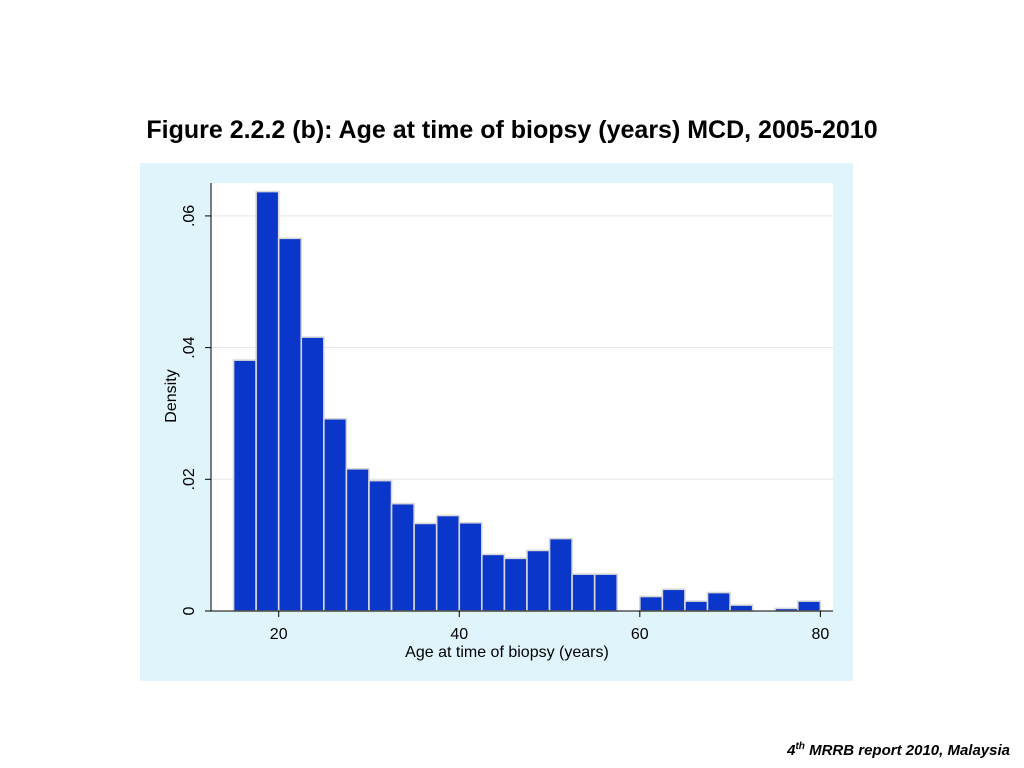 The image size is (1024, 768). What do you see at coordinates (189, 216) in the screenshot?
I see `y-tick-label: .06` at bounding box center [189, 216].